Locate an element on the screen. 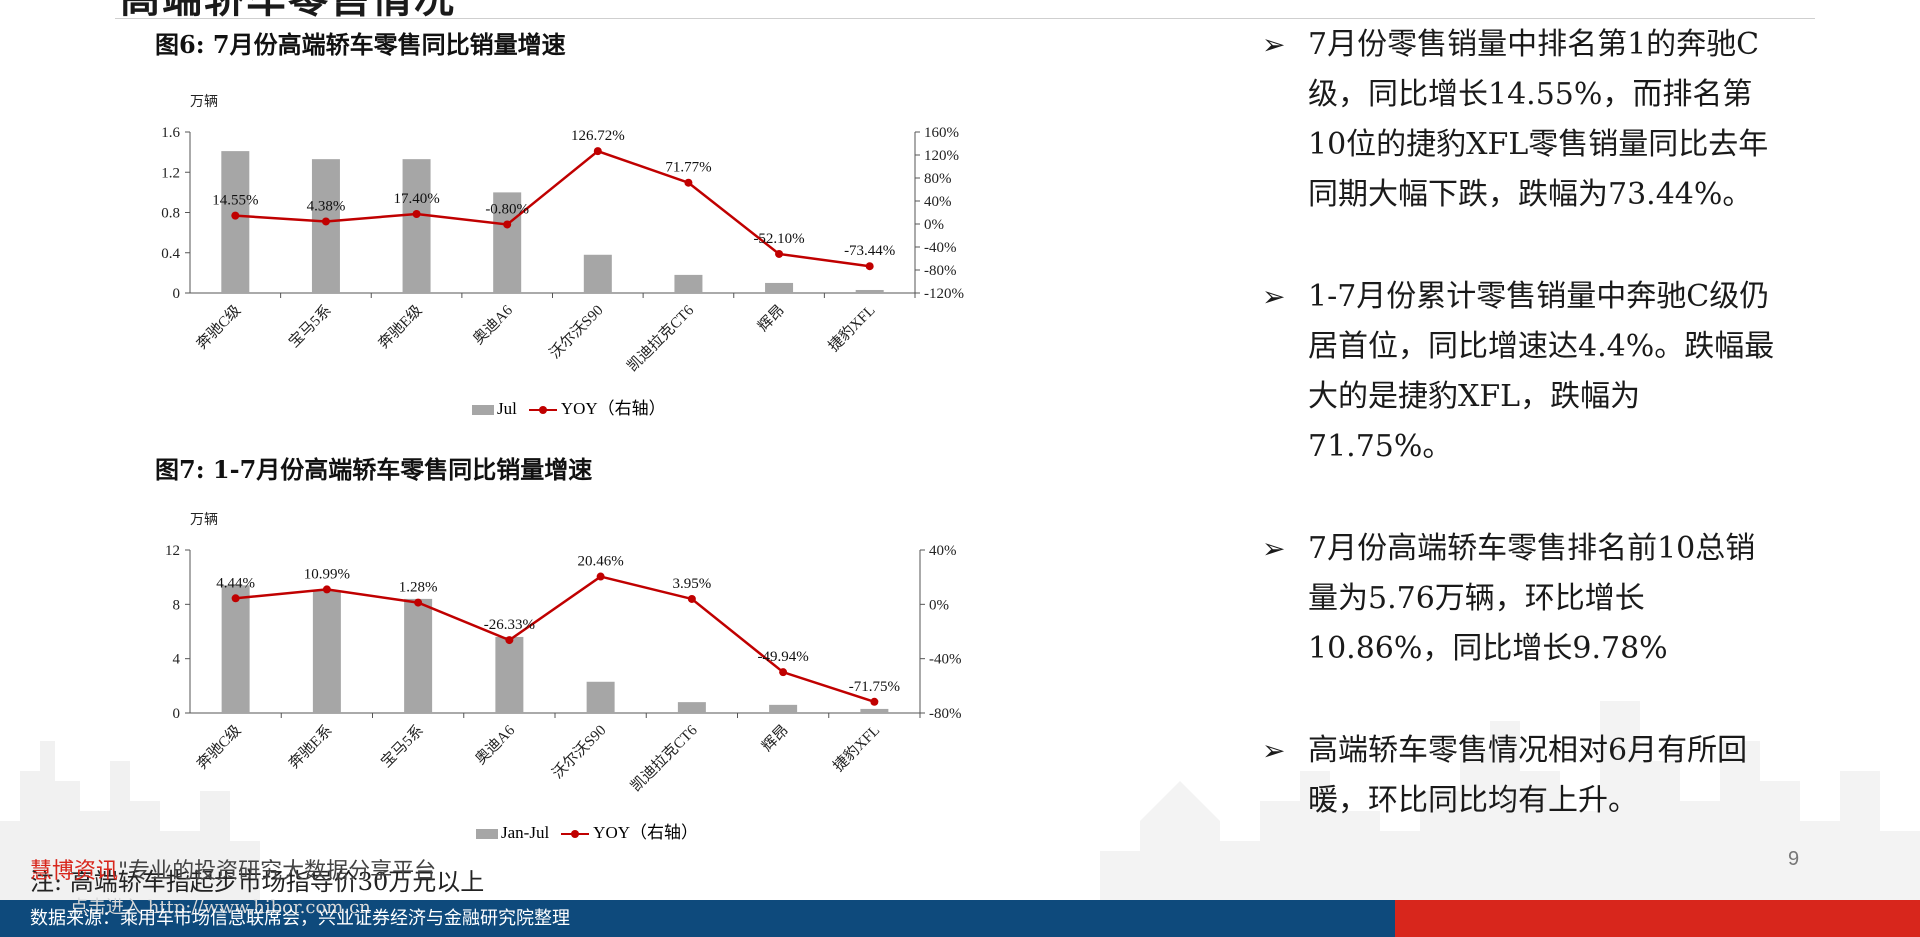  figure-7-legend: Jan-Jul YOY（右轴） is located at coordinates (587, 830).